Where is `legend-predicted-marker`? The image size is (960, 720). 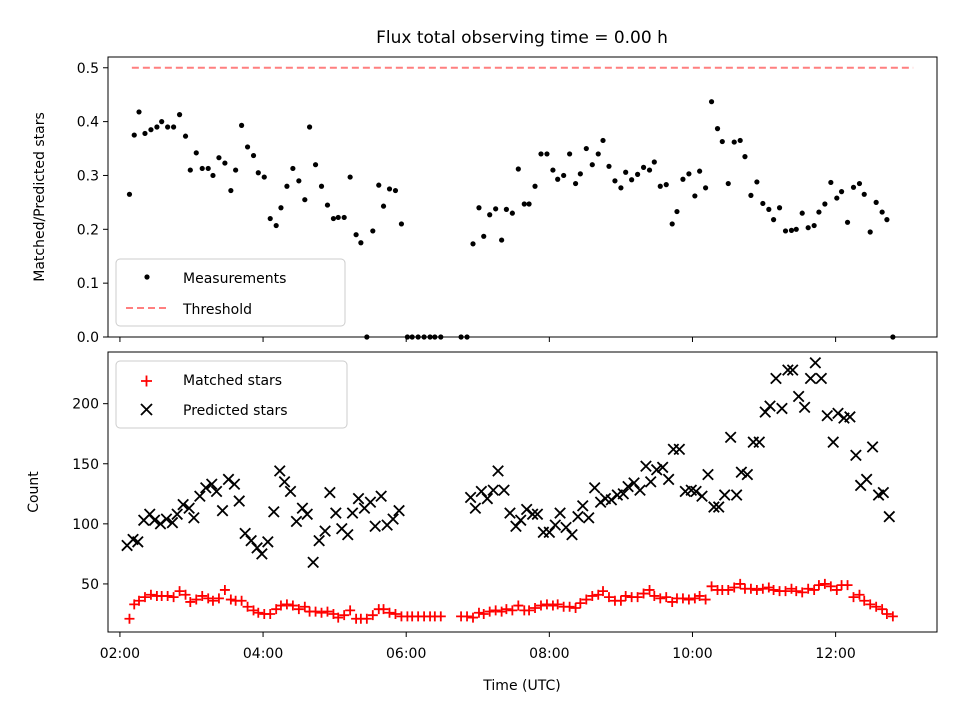 legend-predicted-marker is located at coordinates (146, 409).